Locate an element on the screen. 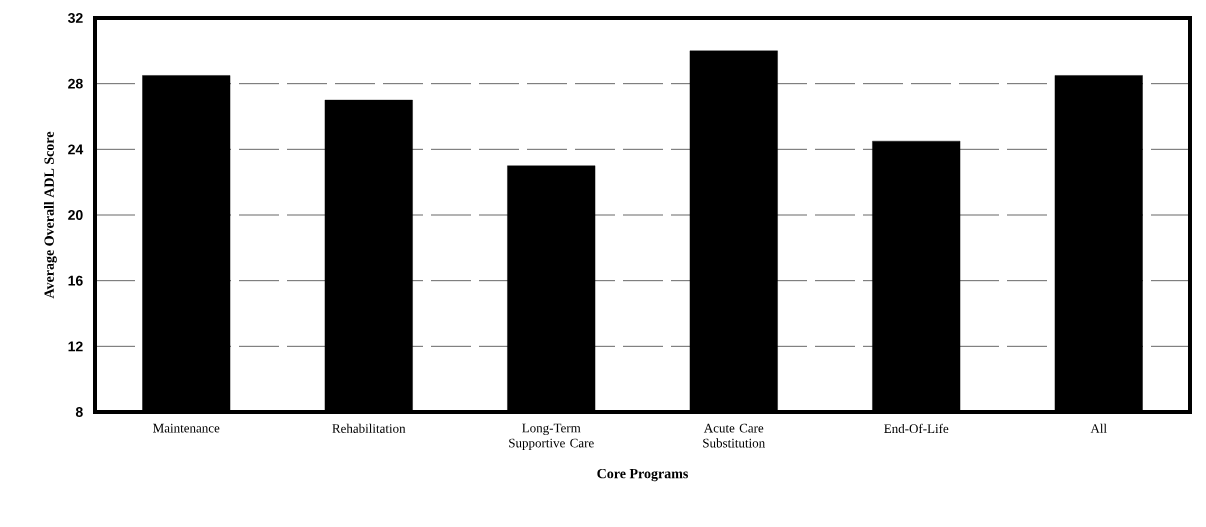 The image size is (1206, 527). y-tick-label: 24 is located at coordinates (76, 149).